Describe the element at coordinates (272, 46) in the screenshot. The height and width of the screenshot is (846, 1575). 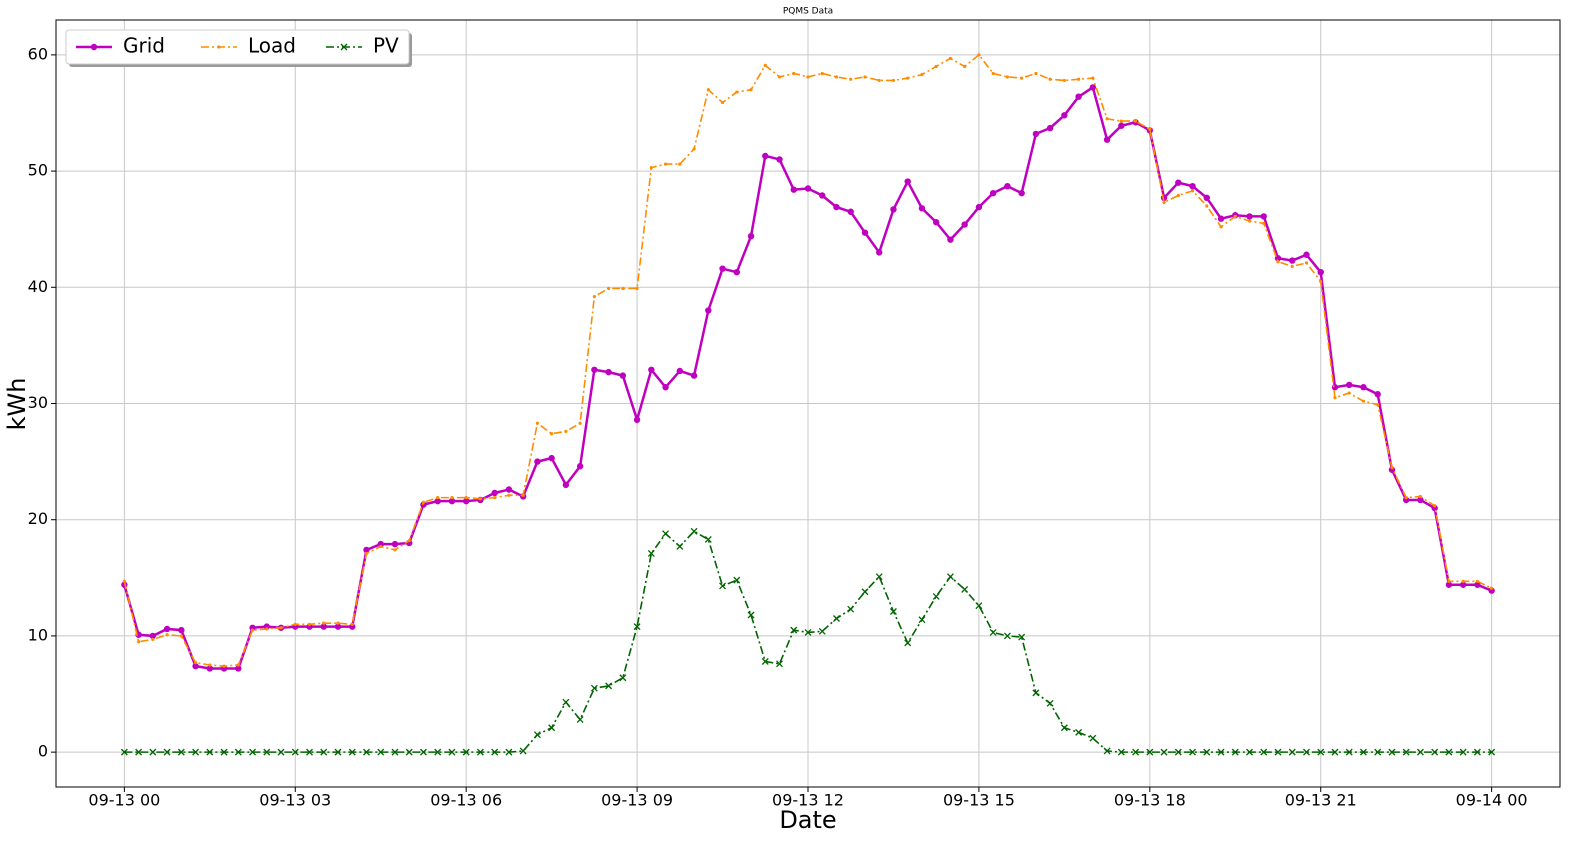
I see `legend-label: Load` at that location.